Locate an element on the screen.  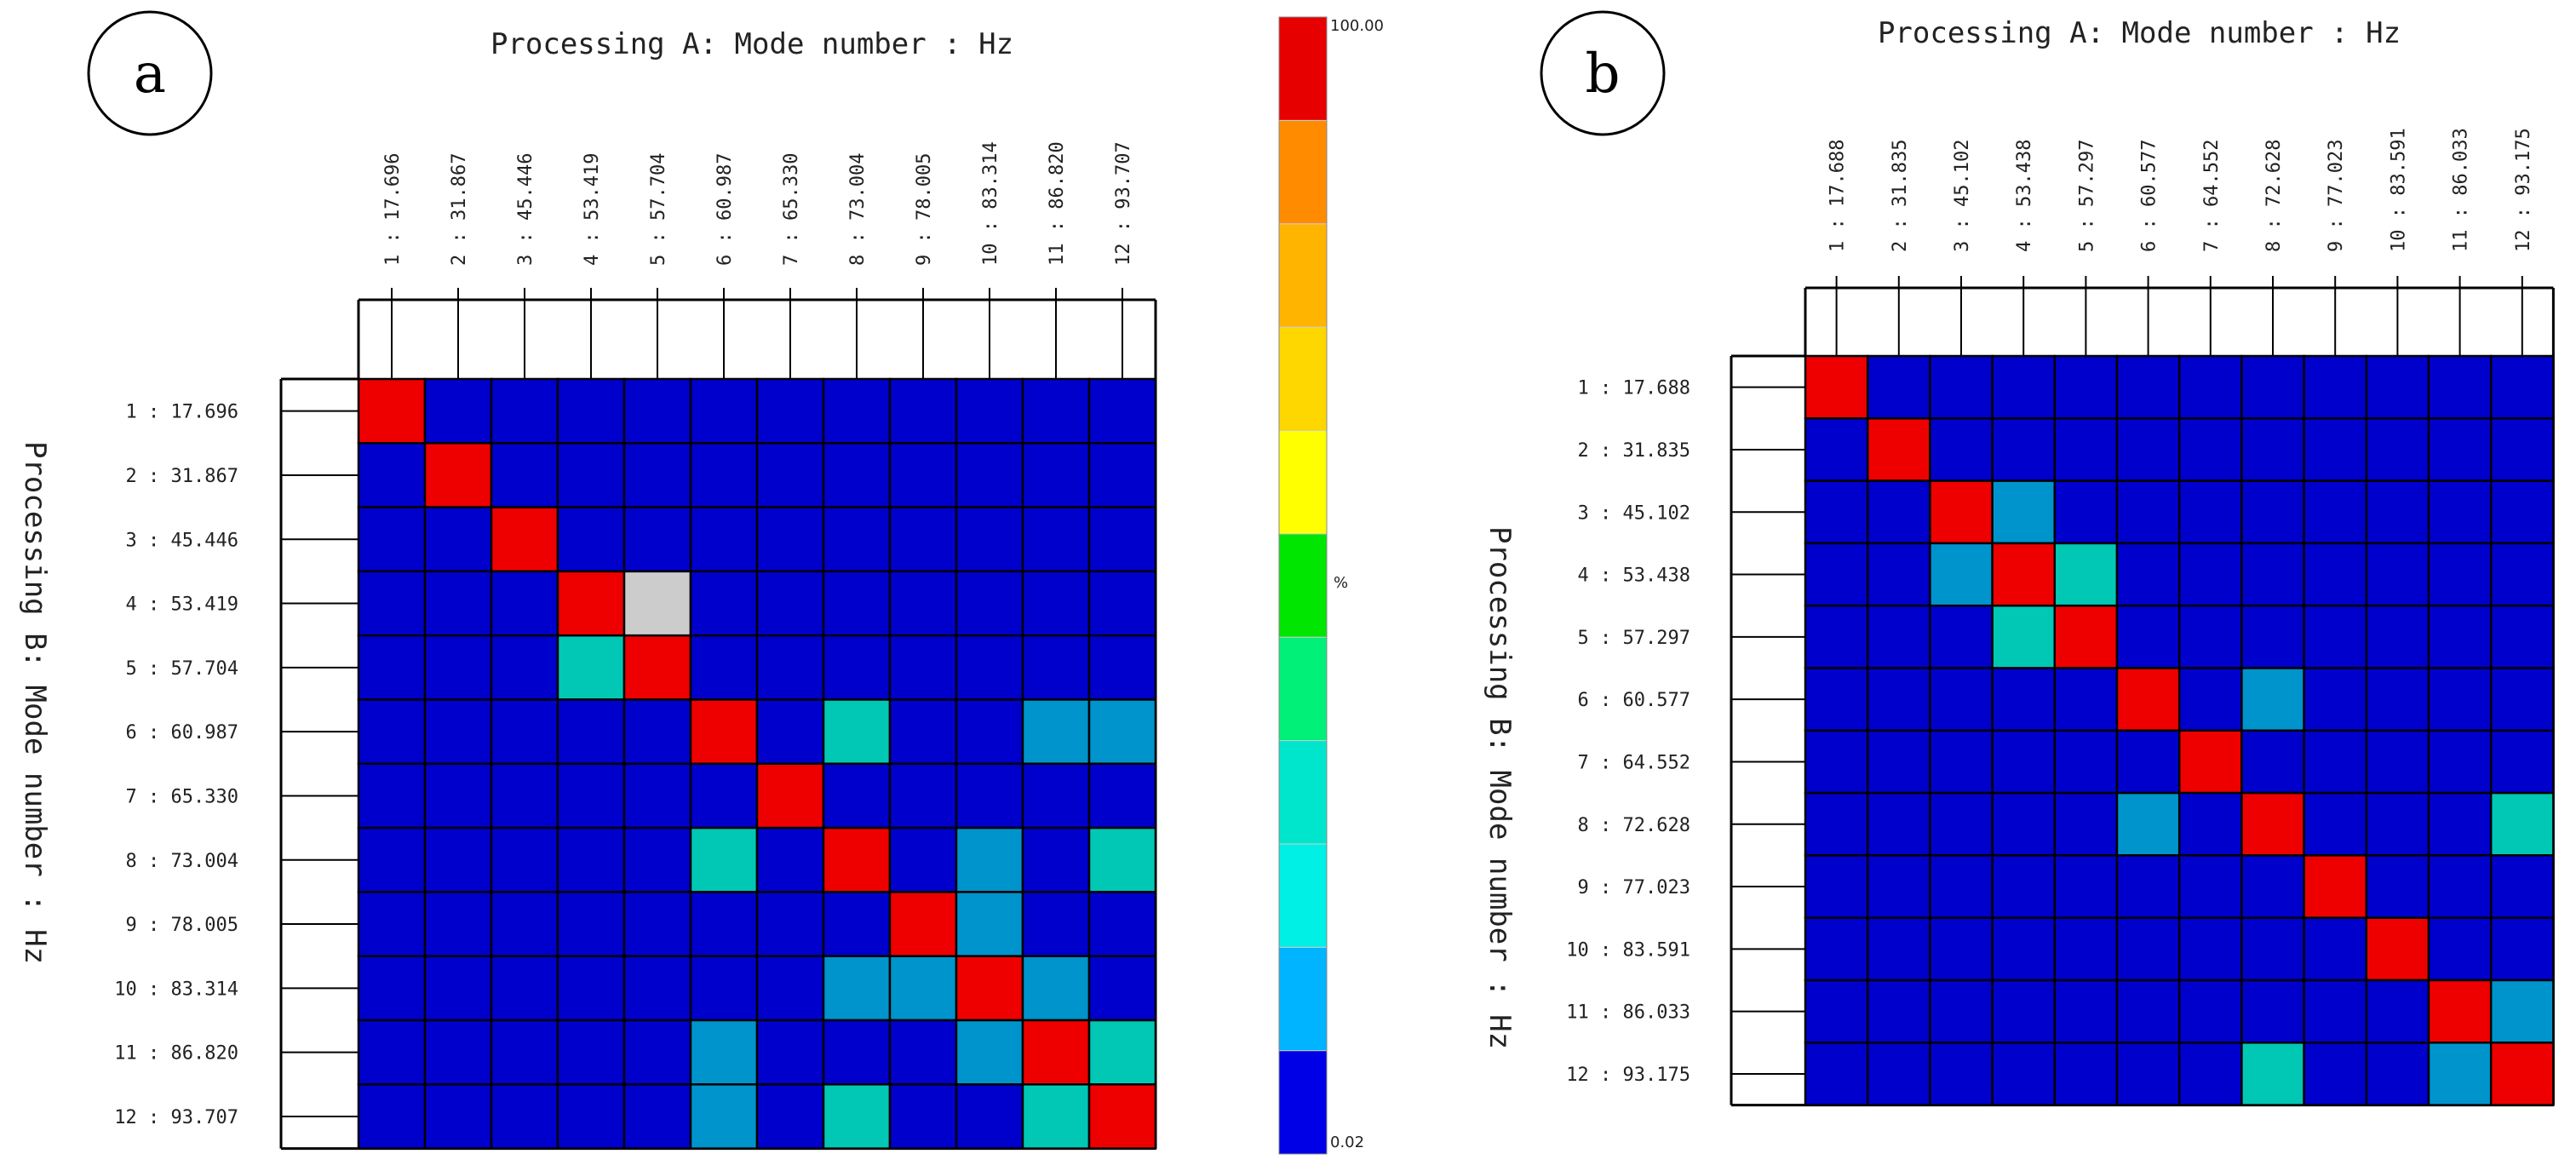
row-label: 12 : 93.175 is located at coordinates (1628, 1075).